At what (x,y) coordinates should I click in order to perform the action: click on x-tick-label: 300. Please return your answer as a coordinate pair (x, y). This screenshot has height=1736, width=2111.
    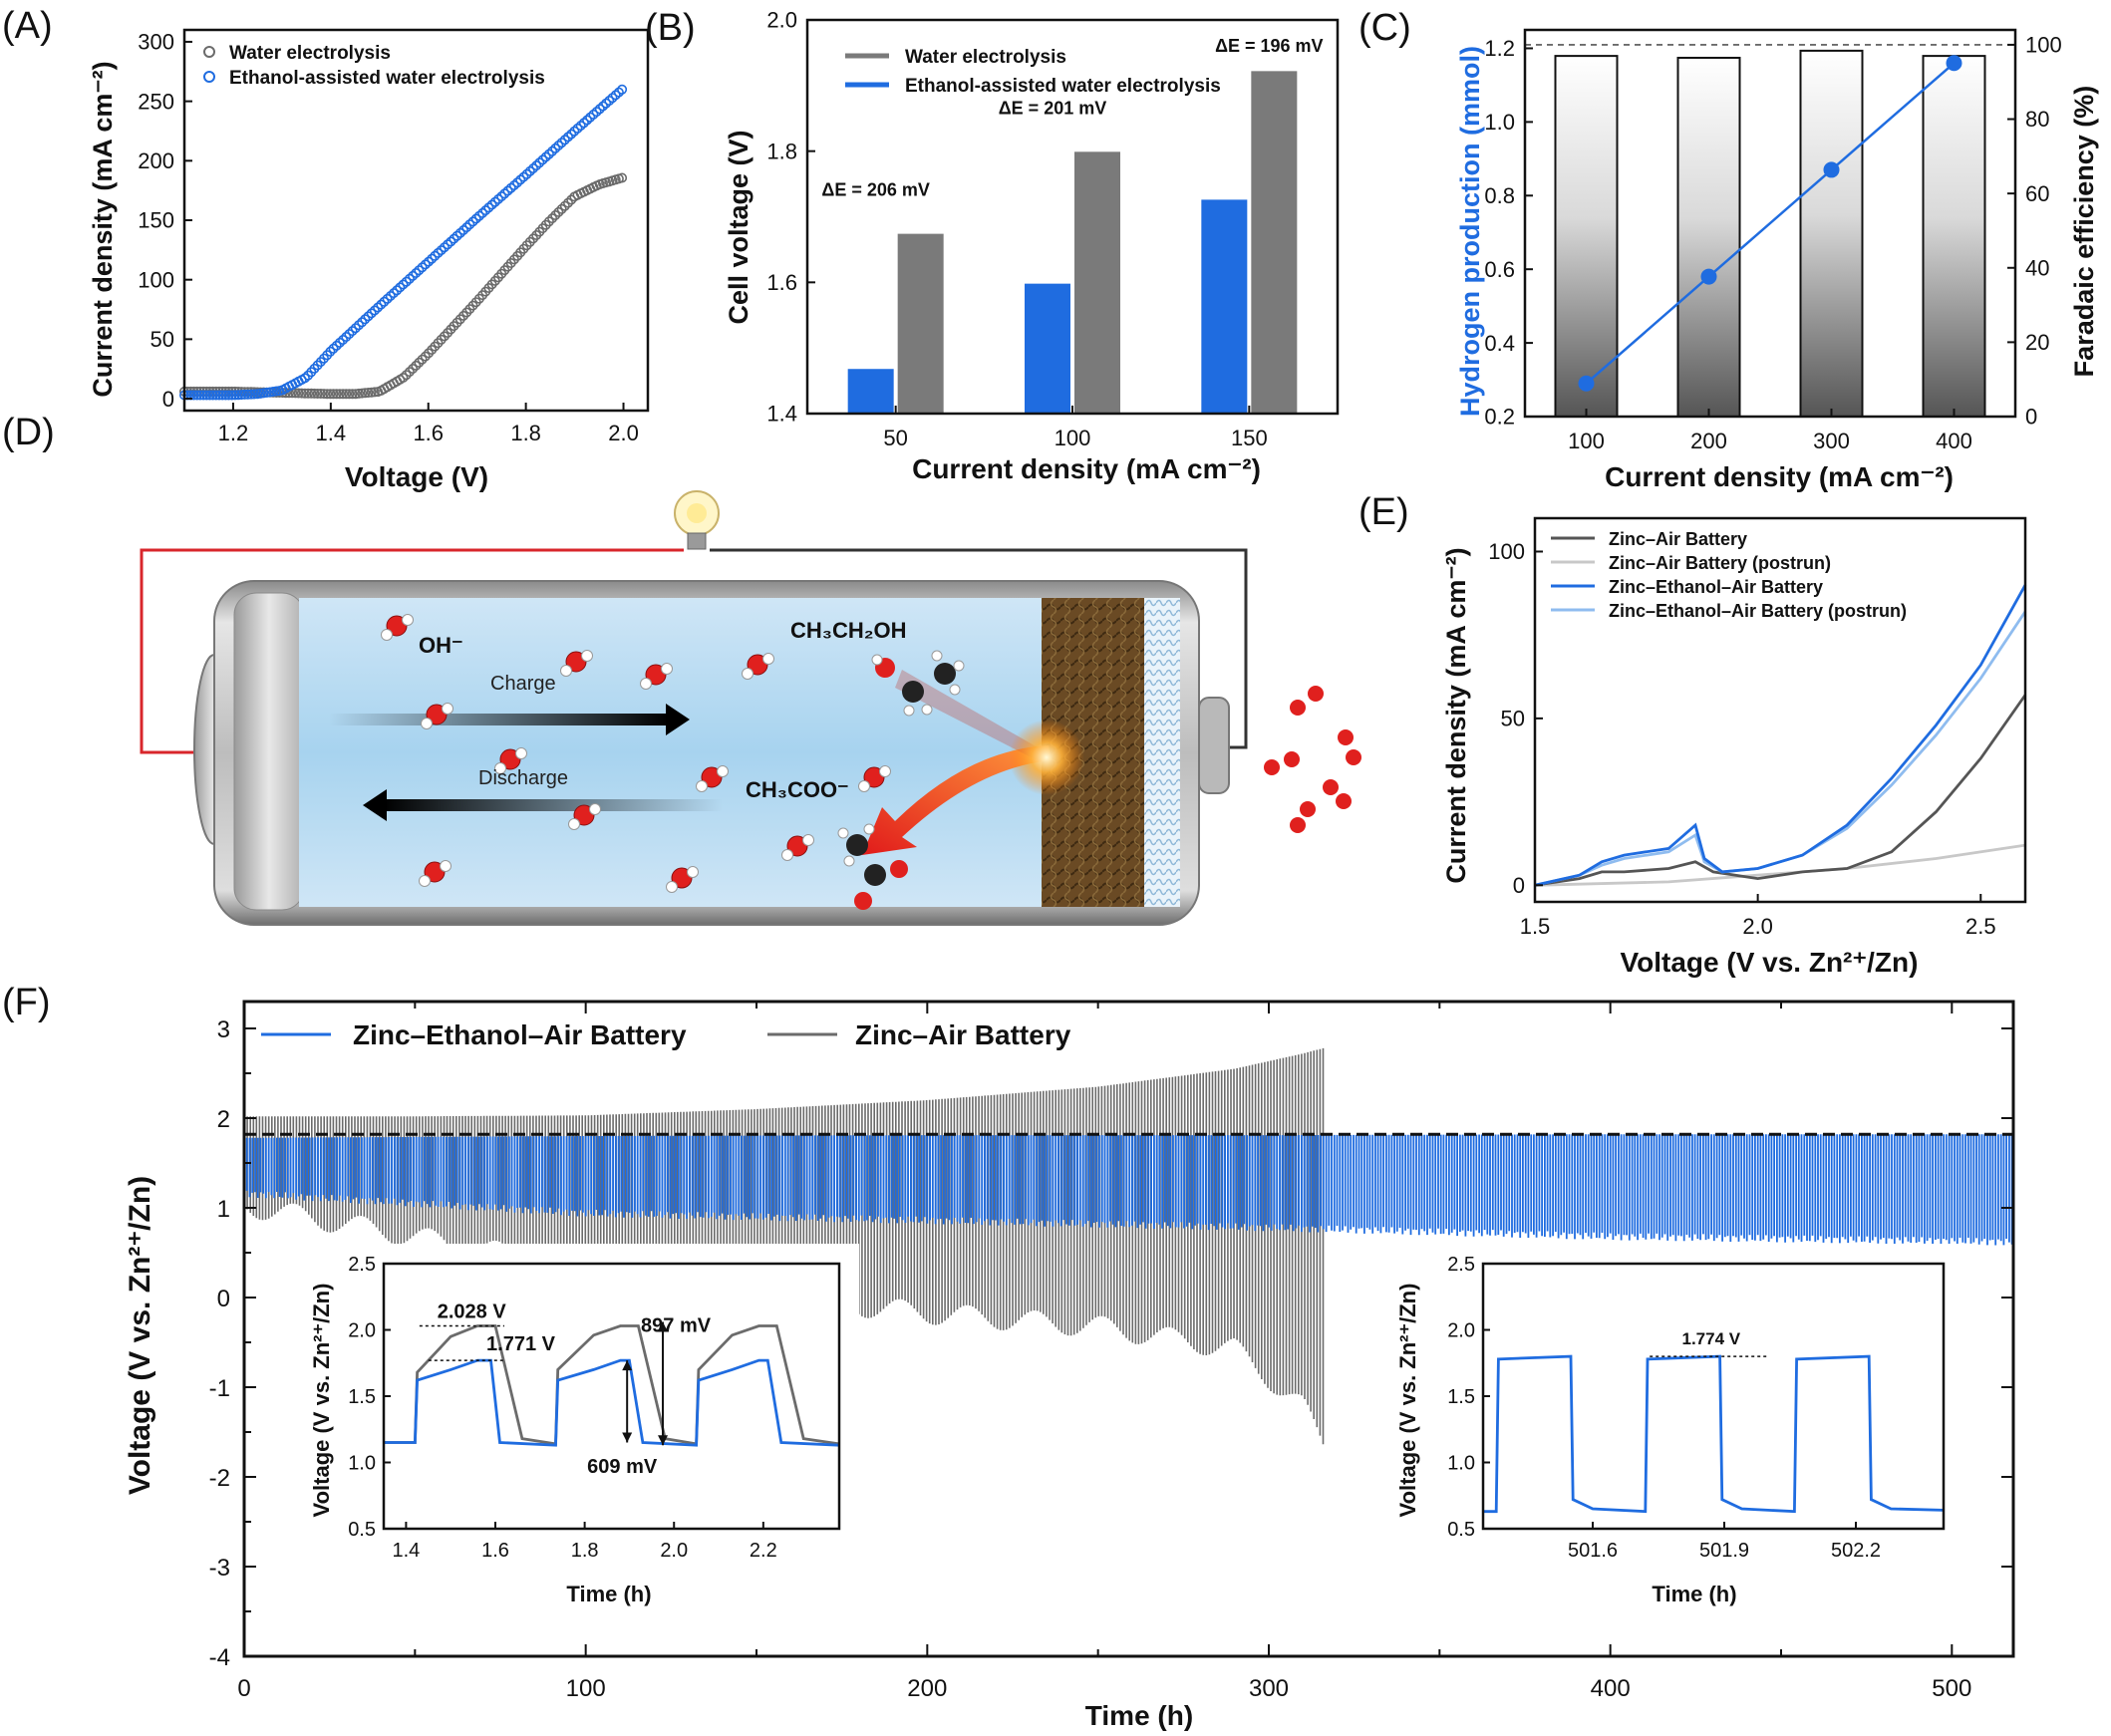
    Looking at the image, I should click on (1269, 1688).